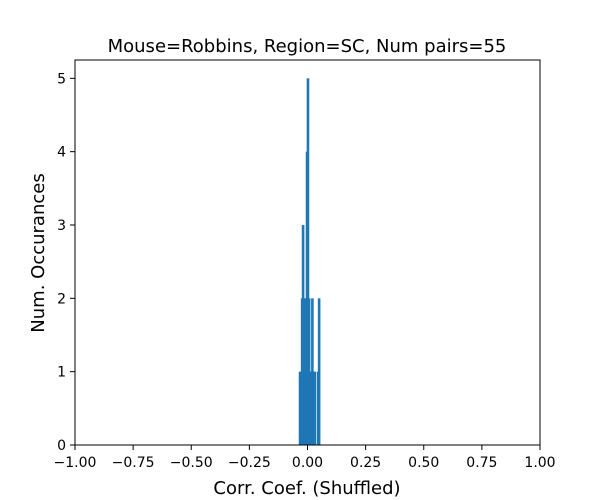  I want to click on y-tick-label: 3, so click(61, 226).